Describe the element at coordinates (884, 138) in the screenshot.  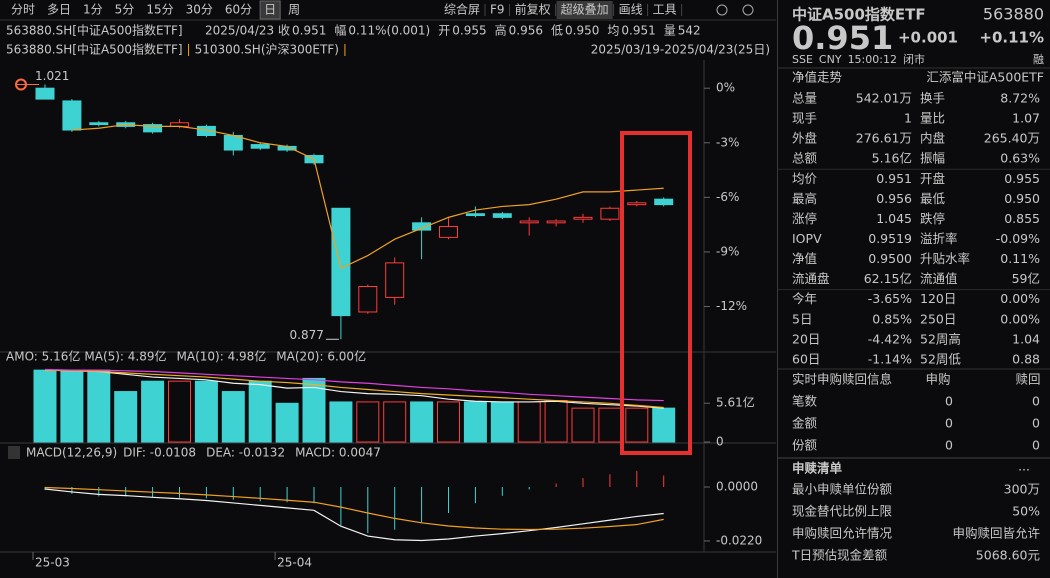
I see `stat-value: 276.61万` at that location.